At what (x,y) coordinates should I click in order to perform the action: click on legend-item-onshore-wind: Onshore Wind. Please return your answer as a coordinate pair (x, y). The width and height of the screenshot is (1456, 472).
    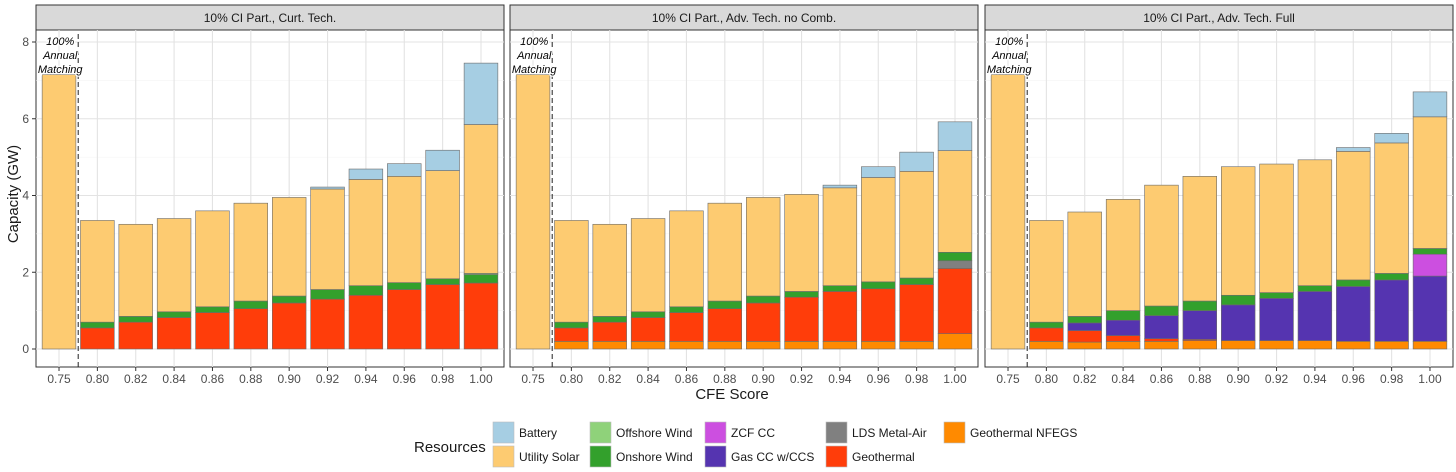
    Looking at the image, I should click on (641, 456).